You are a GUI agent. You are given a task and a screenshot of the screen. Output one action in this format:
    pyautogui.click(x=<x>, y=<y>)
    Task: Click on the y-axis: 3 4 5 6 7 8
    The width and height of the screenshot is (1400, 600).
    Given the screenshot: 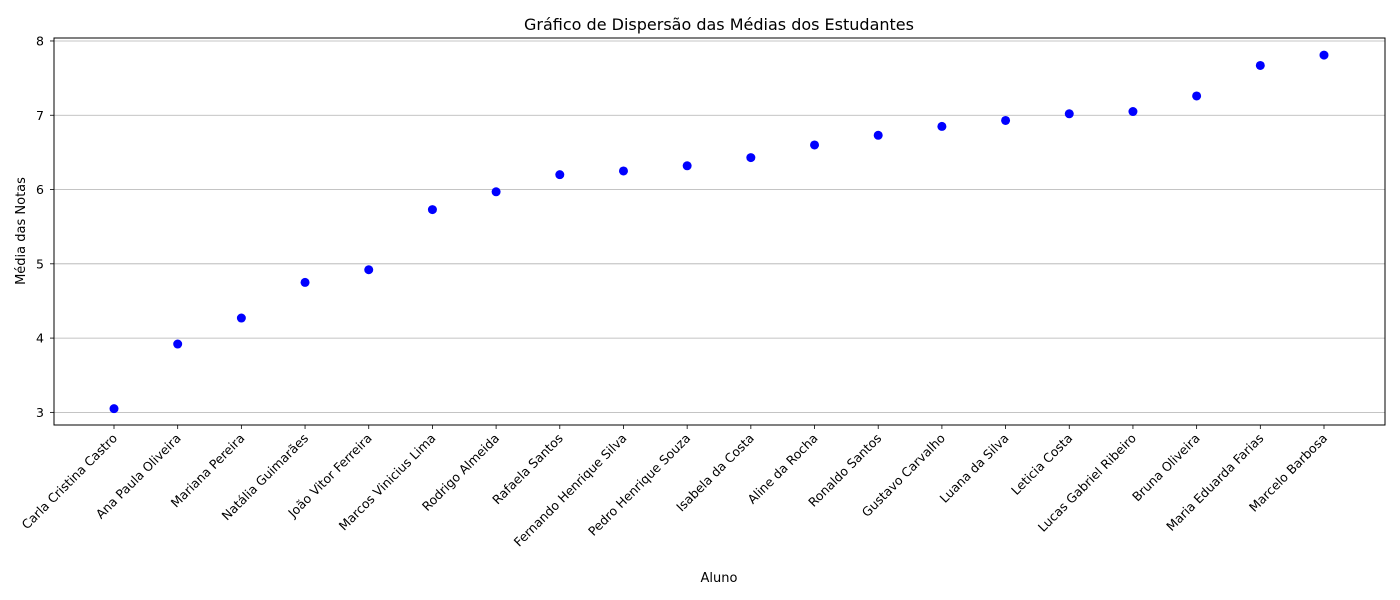 What is the action you would take?
    pyautogui.click(x=45, y=226)
    